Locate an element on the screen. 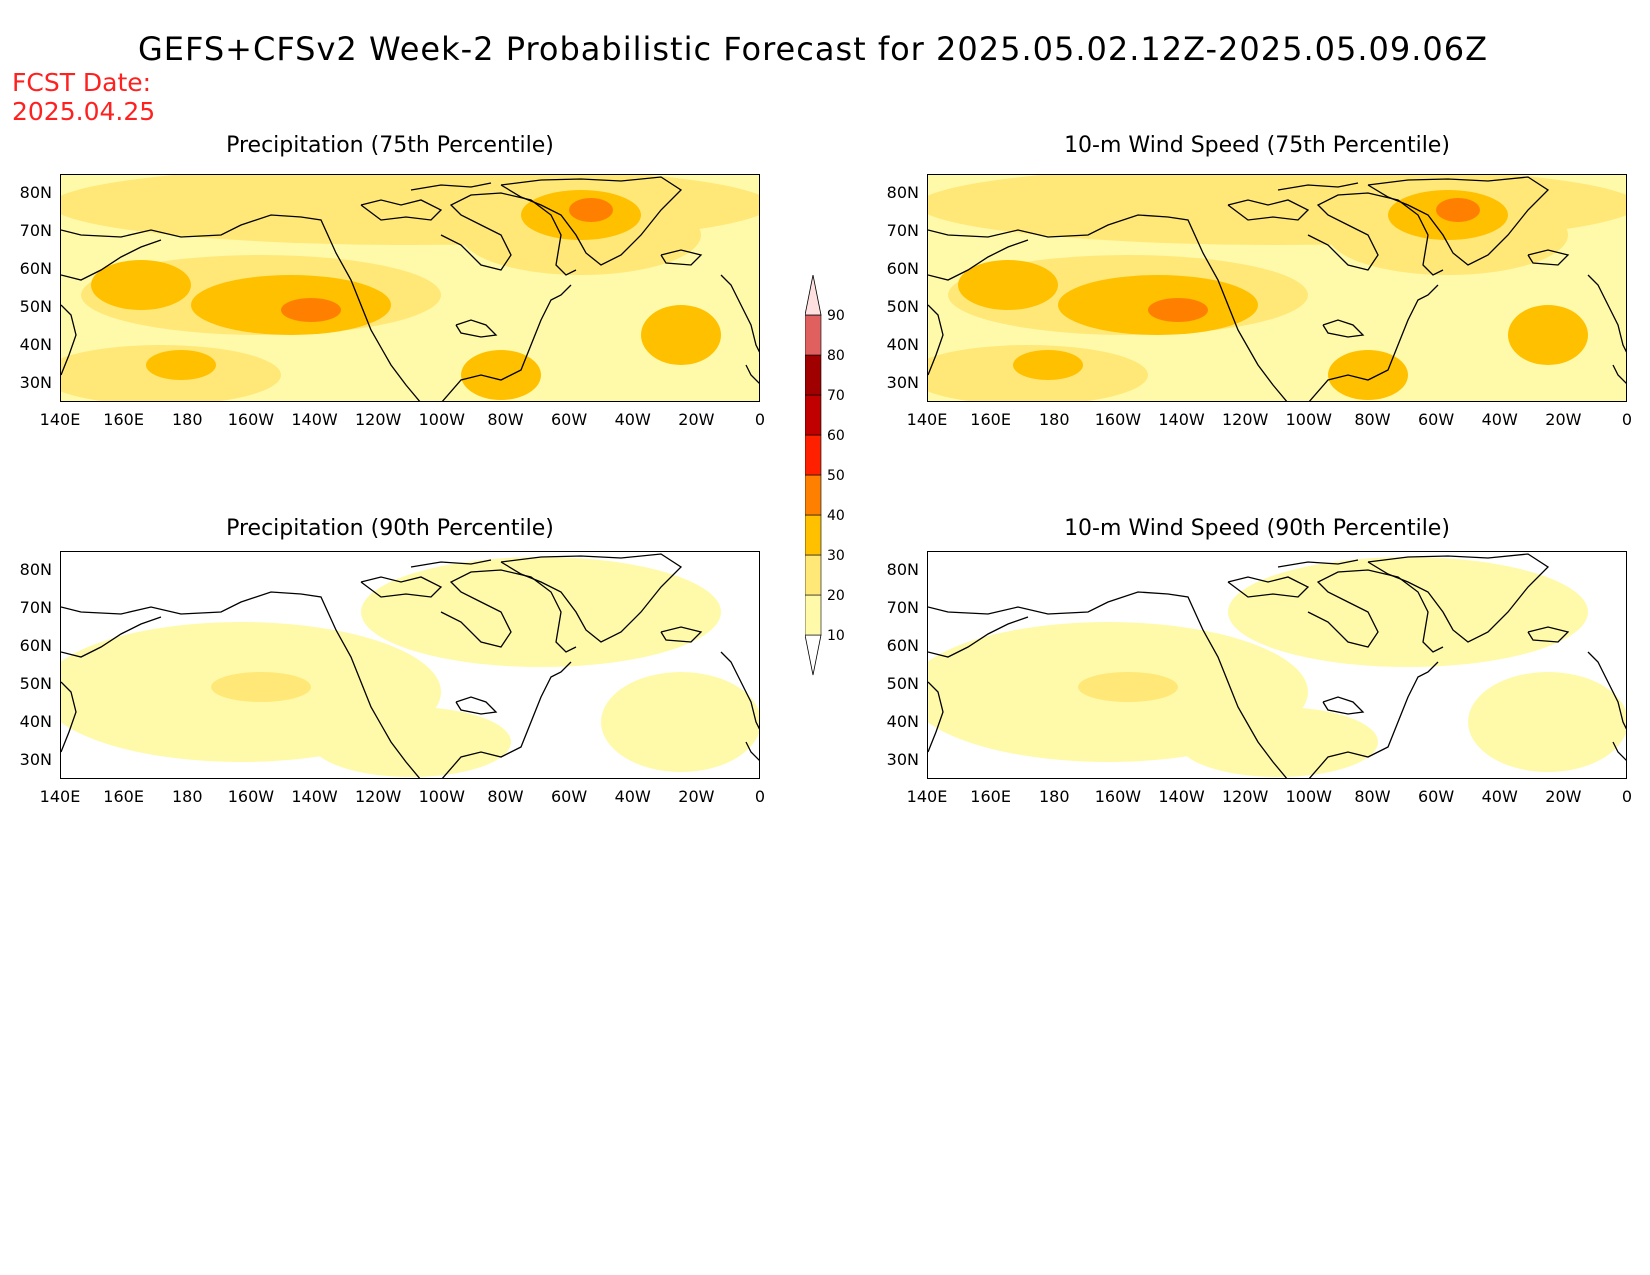 The width and height of the screenshot is (1650, 1275). lon-label: 120W is located at coordinates (378, 796).